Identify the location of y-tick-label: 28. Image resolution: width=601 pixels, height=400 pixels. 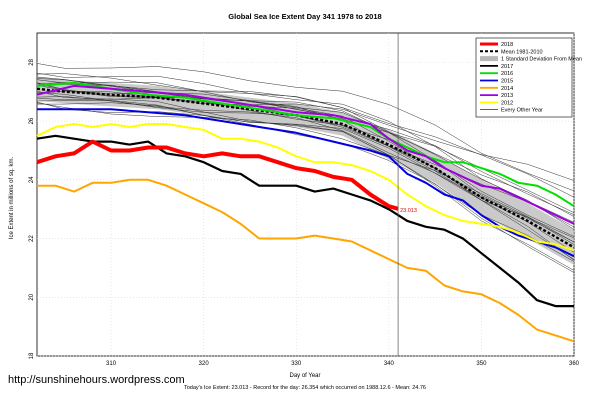
(32, 61).